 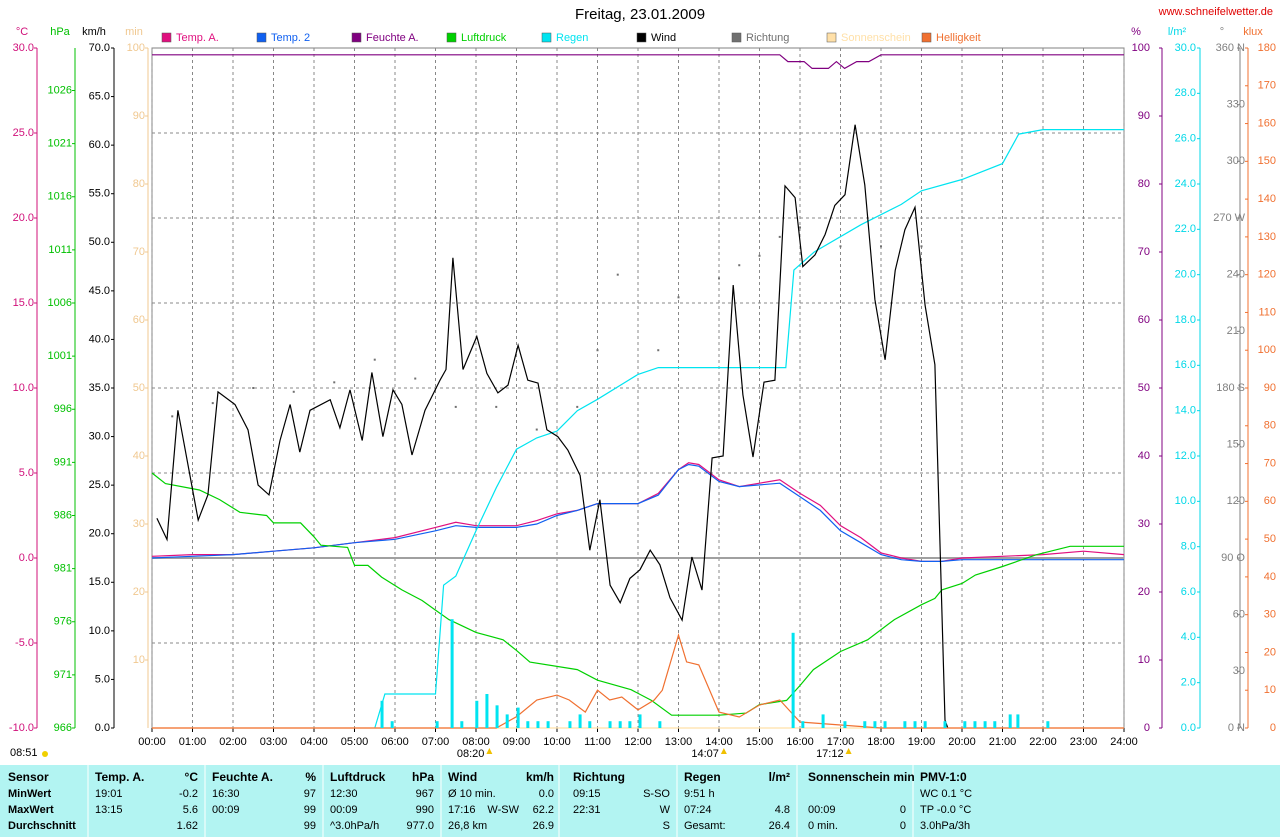 What do you see at coordinates (462, 810) in the screenshot?
I see `table-cell: 17:16` at bounding box center [462, 810].